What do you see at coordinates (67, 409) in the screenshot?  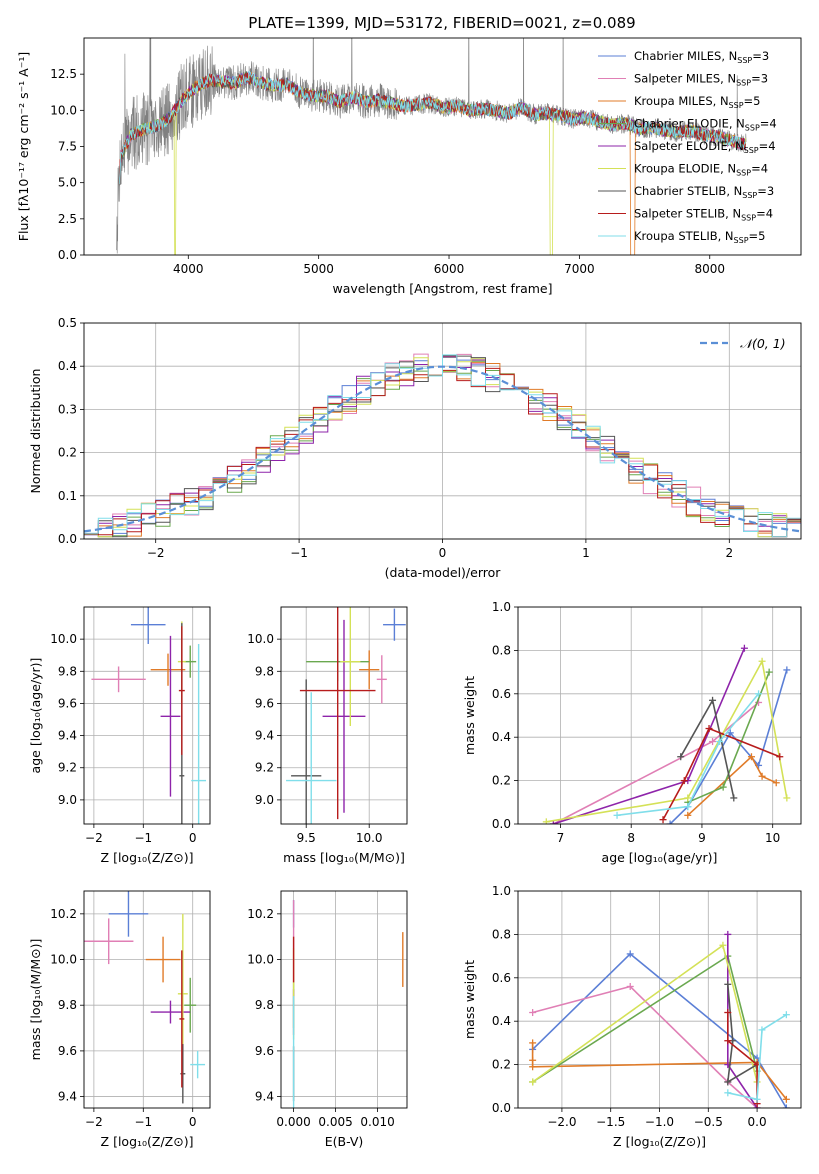 I see `residuals-ytick-label: 0.3` at bounding box center [67, 409].